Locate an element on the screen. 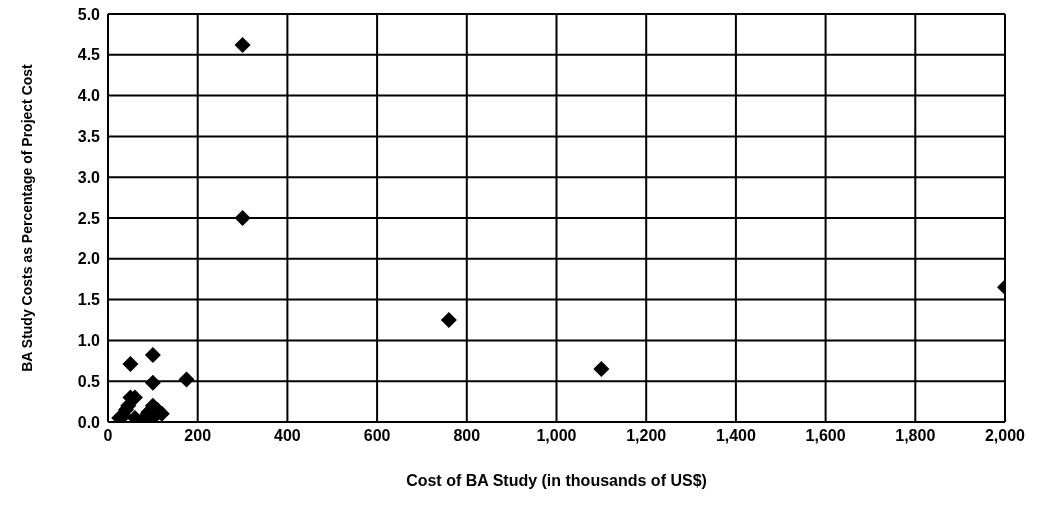 The width and height of the screenshot is (1041, 510). x-tick-label: 1,200 is located at coordinates (646, 436).